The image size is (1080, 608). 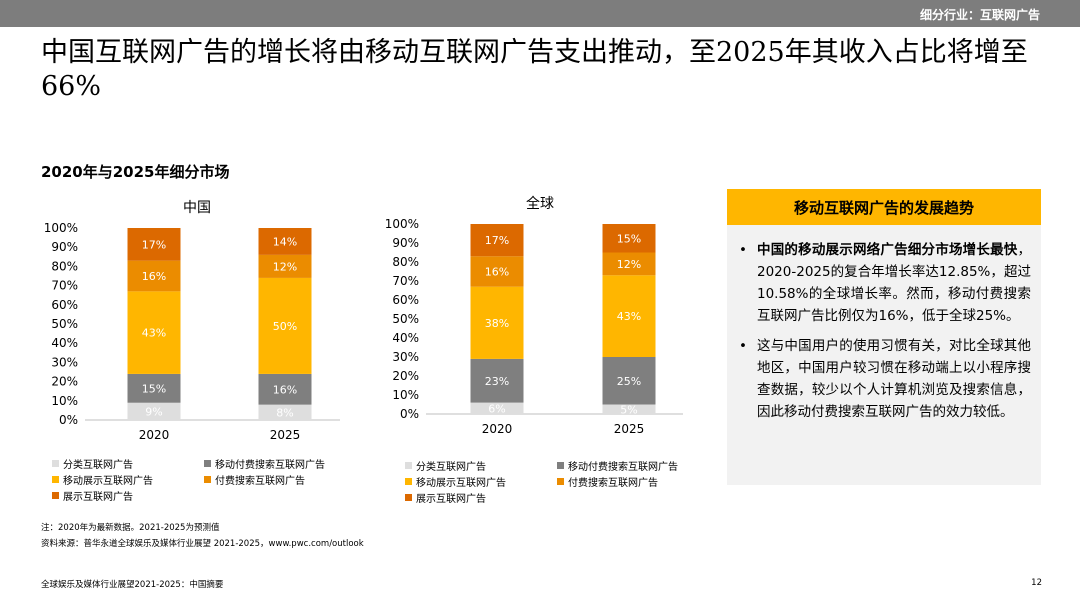 I want to click on chart-title: 全球, so click(x=540, y=203).